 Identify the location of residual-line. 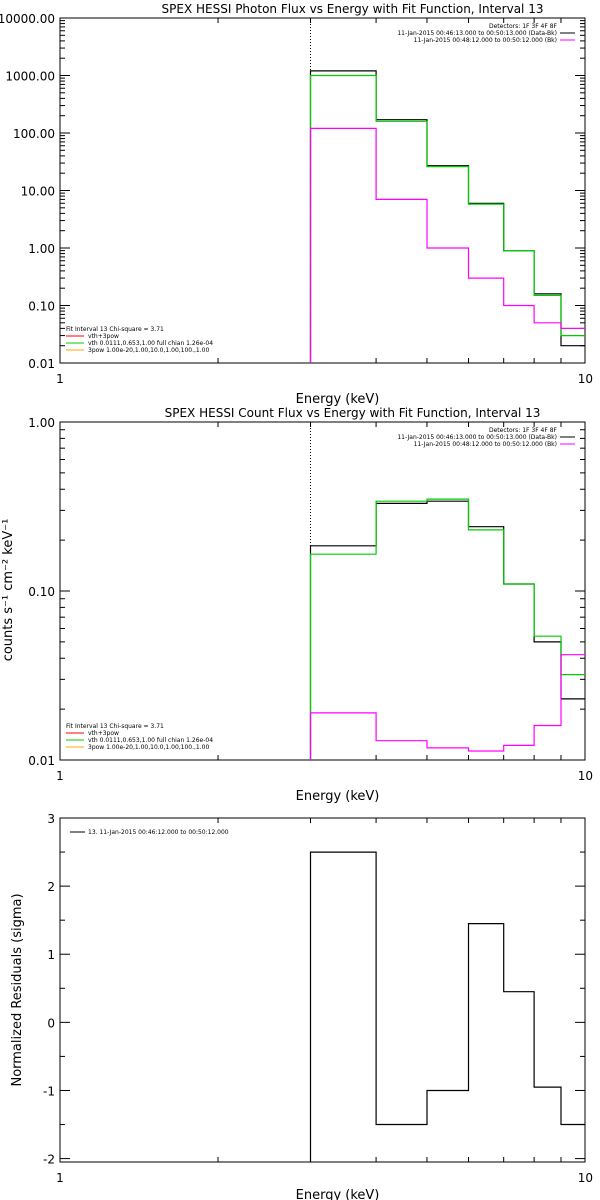
(447, 1006).